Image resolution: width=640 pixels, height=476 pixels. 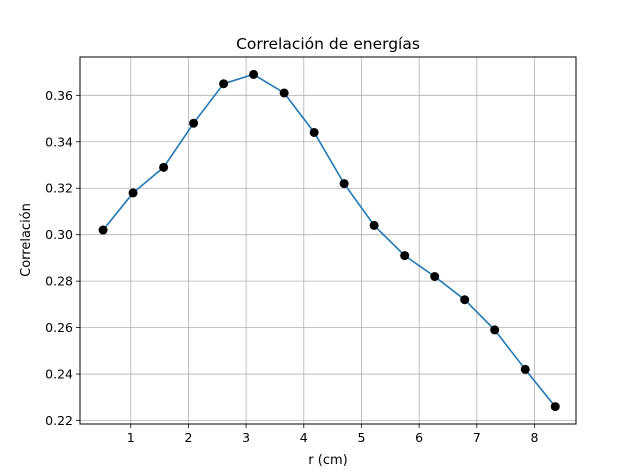 What do you see at coordinates (26, 240) in the screenshot?
I see `y-axis-label: Correlación` at bounding box center [26, 240].